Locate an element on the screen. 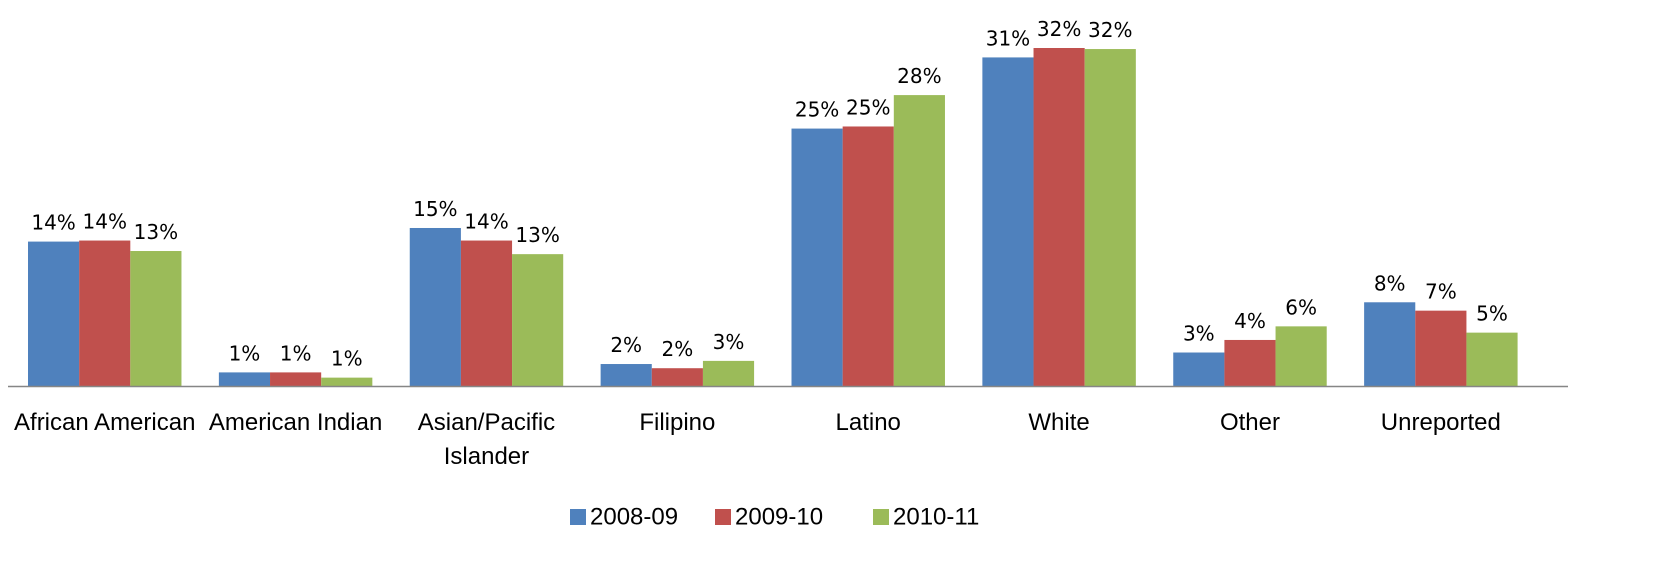 The image size is (1673, 562). data-label: 8% is located at coordinates (1390, 283).